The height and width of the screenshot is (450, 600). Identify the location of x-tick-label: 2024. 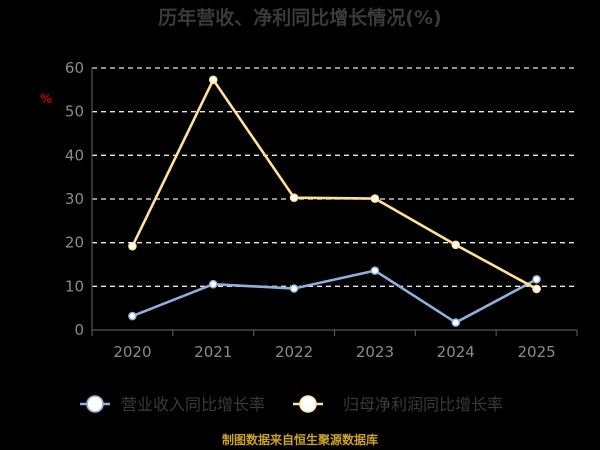
(456, 352).